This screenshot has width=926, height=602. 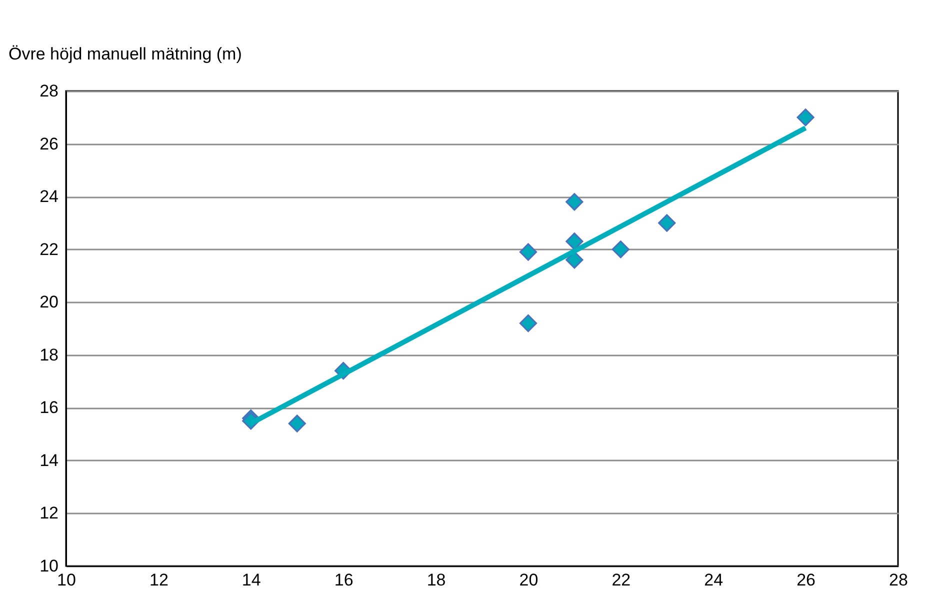 What do you see at coordinates (49, 196) in the screenshot?
I see `y-tick-label: 24` at bounding box center [49, 196].